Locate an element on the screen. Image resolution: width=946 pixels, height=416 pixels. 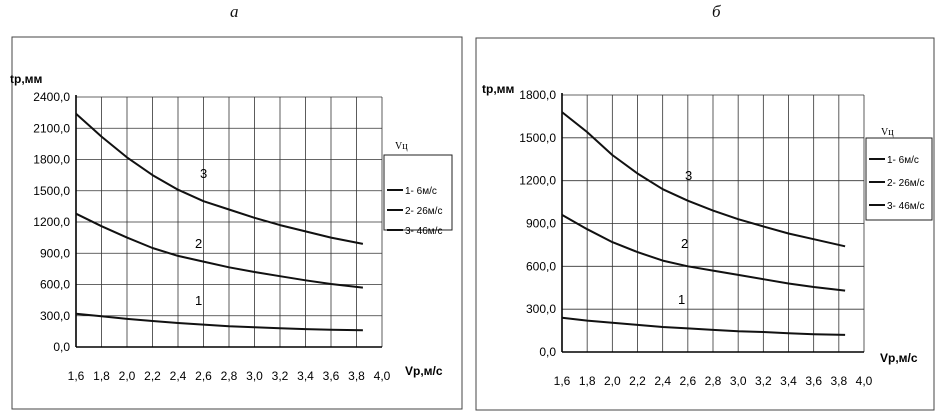
panel-a-x-tick-label: 3,4 is located at coordinates (305, 376).